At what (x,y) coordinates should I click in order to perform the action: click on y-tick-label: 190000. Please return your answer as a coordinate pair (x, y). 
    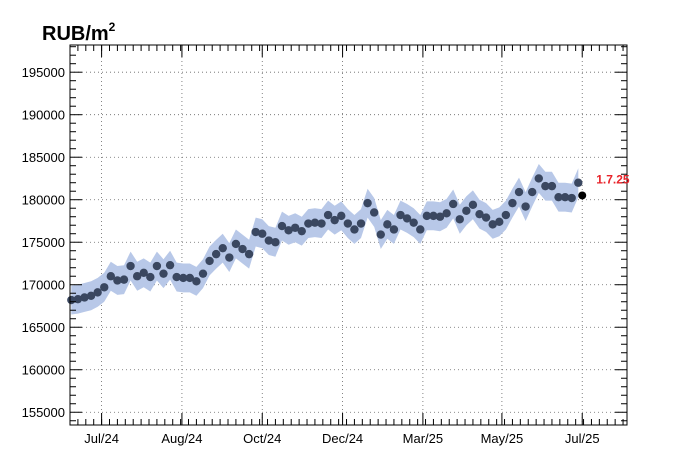
    Looking at the image, I should click on (43, 115).